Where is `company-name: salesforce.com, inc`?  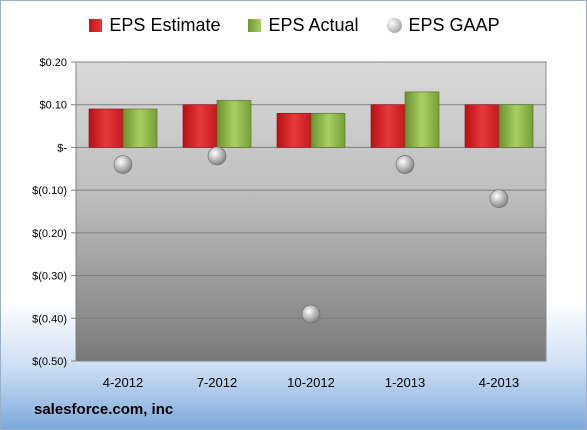 company-name: salesforce.com, inc is located at coordinates (104, 409).